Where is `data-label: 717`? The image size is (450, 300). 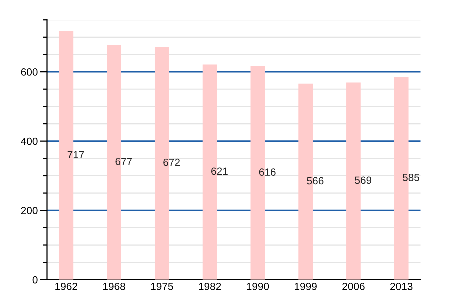 data-label: 717 is located at coordinates (76, 154).